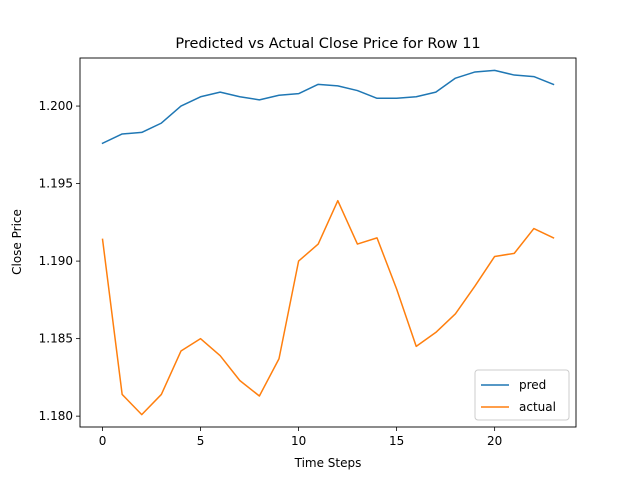 This screenshot has width=640, height=480. I want to click on y-tick-label: 1.195, so click(56, 184).